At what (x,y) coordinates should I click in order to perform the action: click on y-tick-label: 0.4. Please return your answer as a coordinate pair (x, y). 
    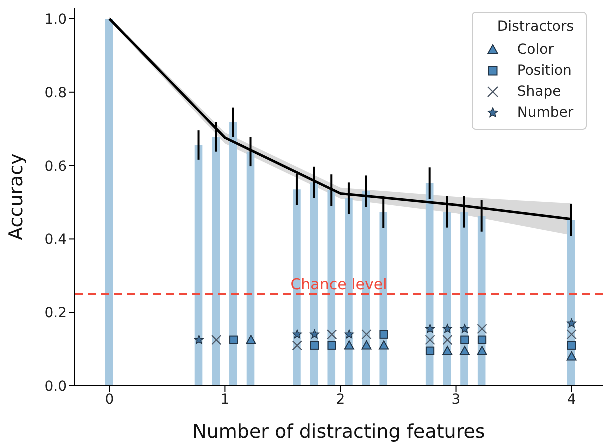
    Looking at the image, I should click on (56, 240).